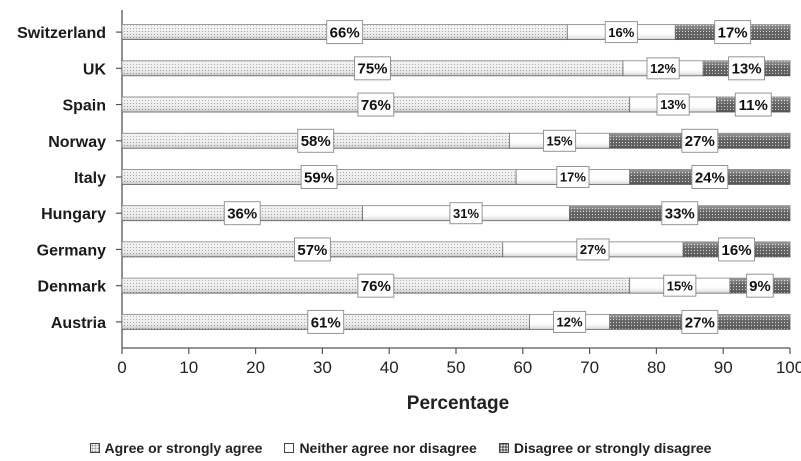 Image resolution: width=801 pixels, height=461 pixels. Describe the element at coordinates (788, 367) in the screenshot. I see `x-tick-label: 100` at that location.